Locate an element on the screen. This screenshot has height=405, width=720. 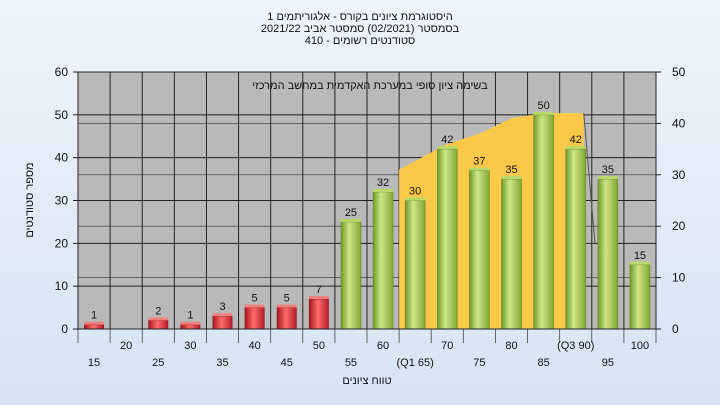
x-tick-label: 30 is located at coordinates (190, 346).